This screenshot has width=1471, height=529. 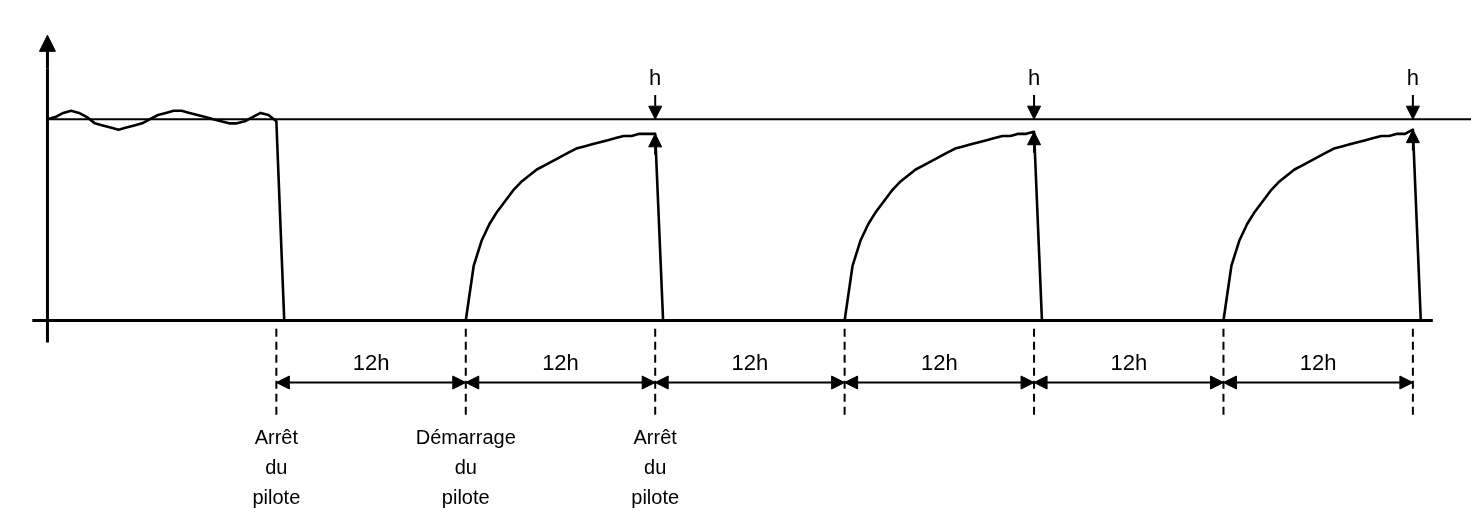 What do you see at coordinates (465, 467) in the screenshot?
I see `text: Démarrage du pilote` at bounding box center [465, 467].